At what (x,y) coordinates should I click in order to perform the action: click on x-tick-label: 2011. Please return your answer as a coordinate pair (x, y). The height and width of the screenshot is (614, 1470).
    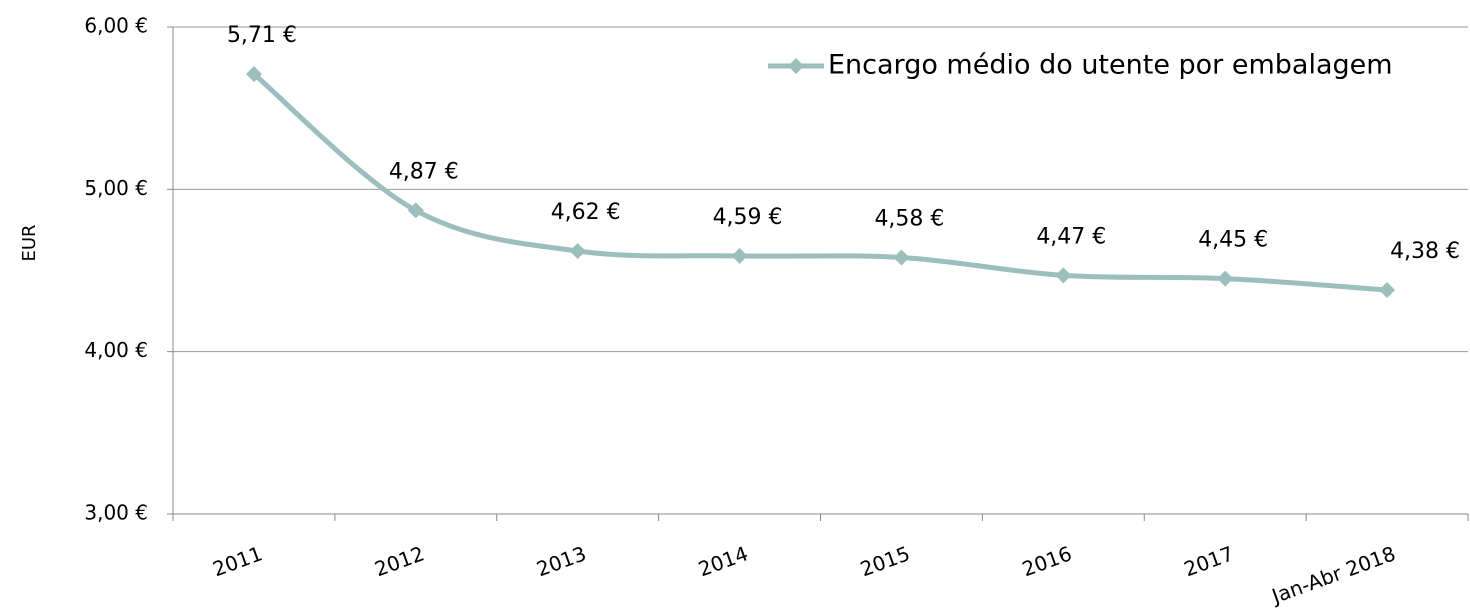
    Looking at the image, I should click on (237, 561).